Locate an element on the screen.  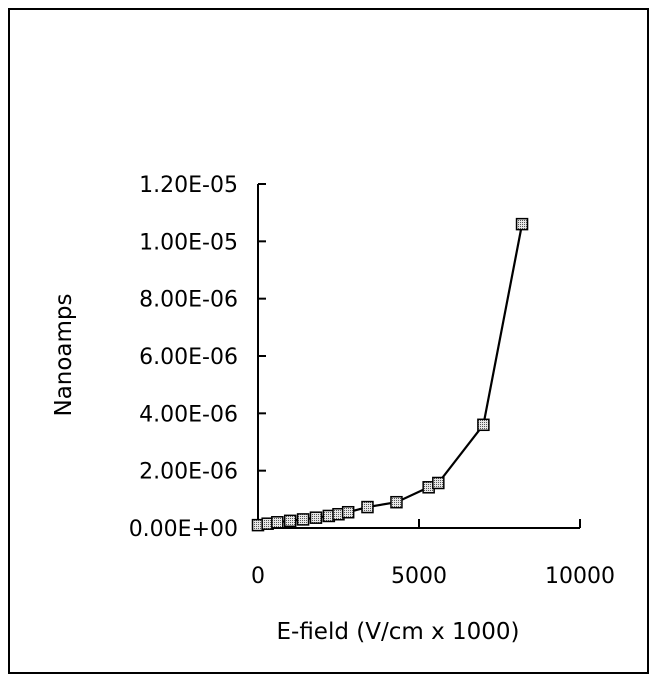
x-tick-label: 10000 is located at coordinates (580, 576).